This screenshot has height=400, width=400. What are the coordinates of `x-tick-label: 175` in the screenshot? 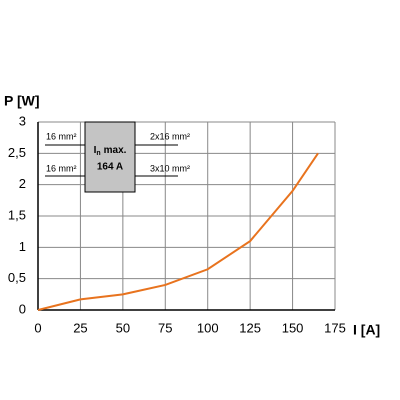 It's located at (335, 327).